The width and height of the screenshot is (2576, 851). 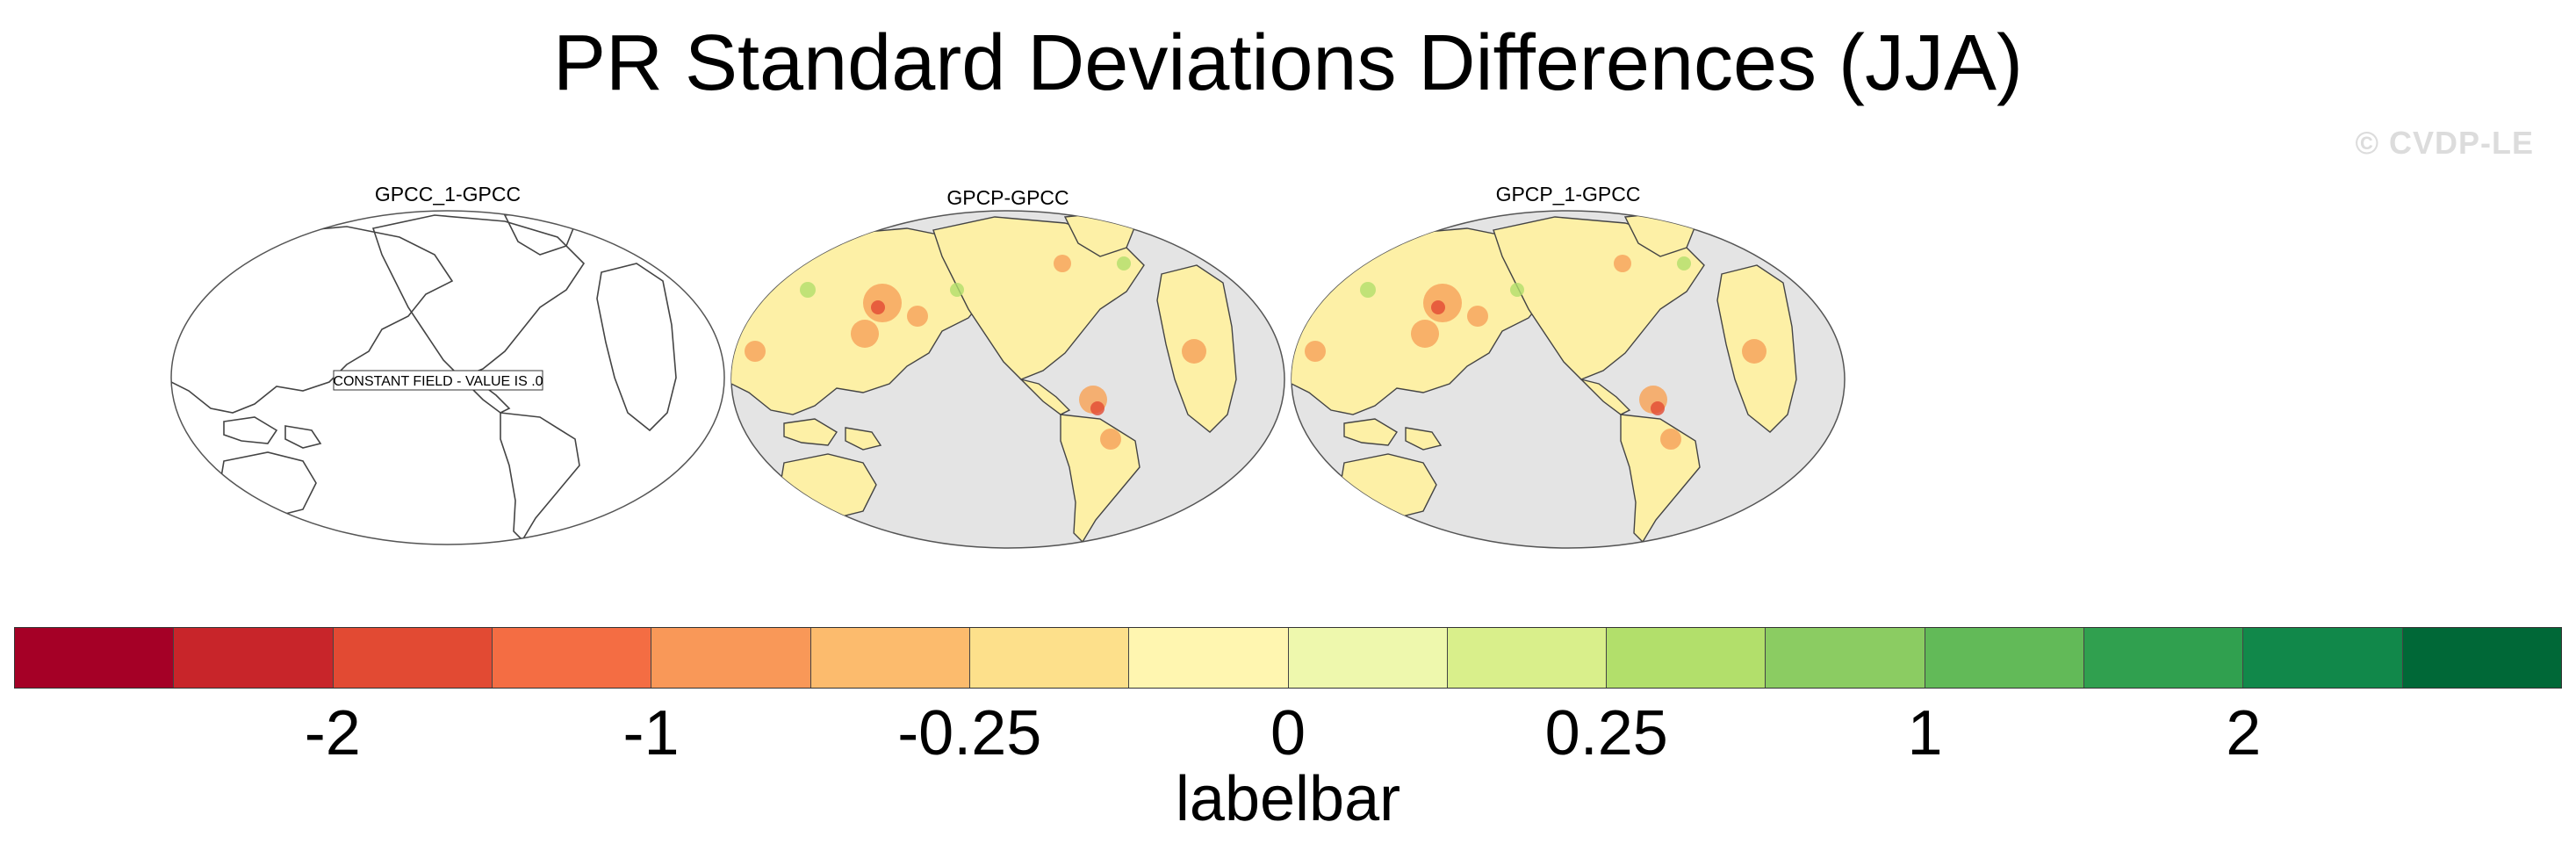 What do you see at coordinates (1007, 197) in the screenshot?
I see `panel-title-2: GPCP-GPCC` at bounding box center [1007, 197].